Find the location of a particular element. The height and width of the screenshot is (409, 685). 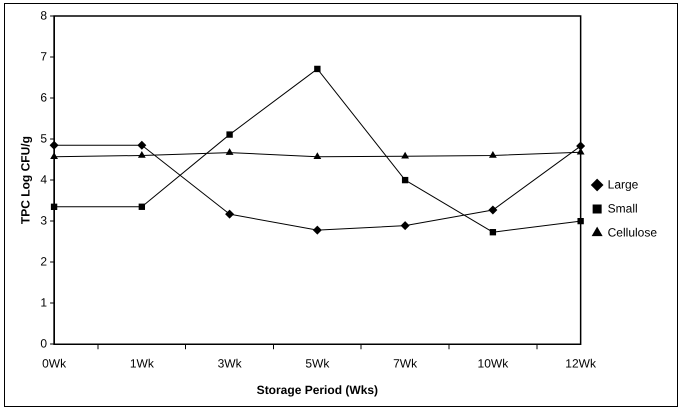

x-tick-label: 0Wk is located at coordinates (55, 363).